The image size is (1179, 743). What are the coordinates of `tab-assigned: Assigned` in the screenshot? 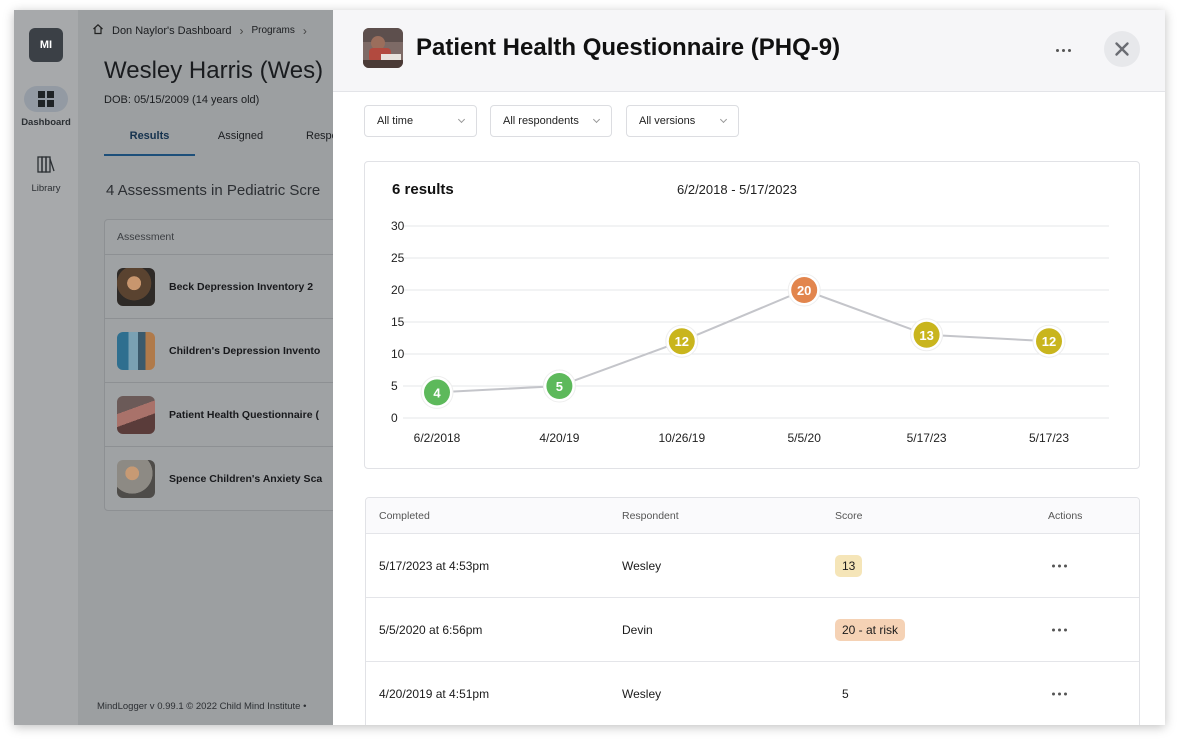 It's located at (240, 136).